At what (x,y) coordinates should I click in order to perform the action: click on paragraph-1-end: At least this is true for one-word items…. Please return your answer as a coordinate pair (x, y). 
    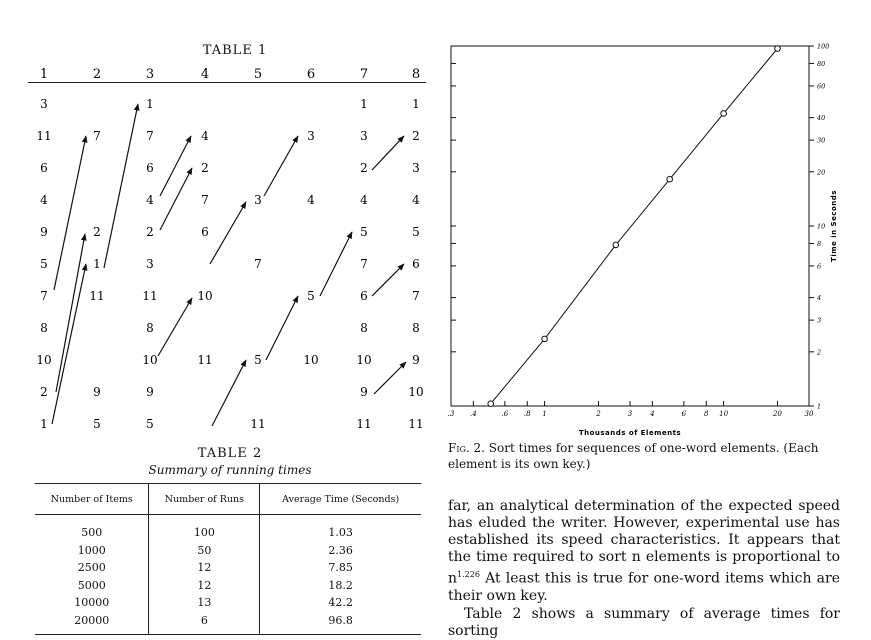
    Looking at the image, I should click on (644, 587).